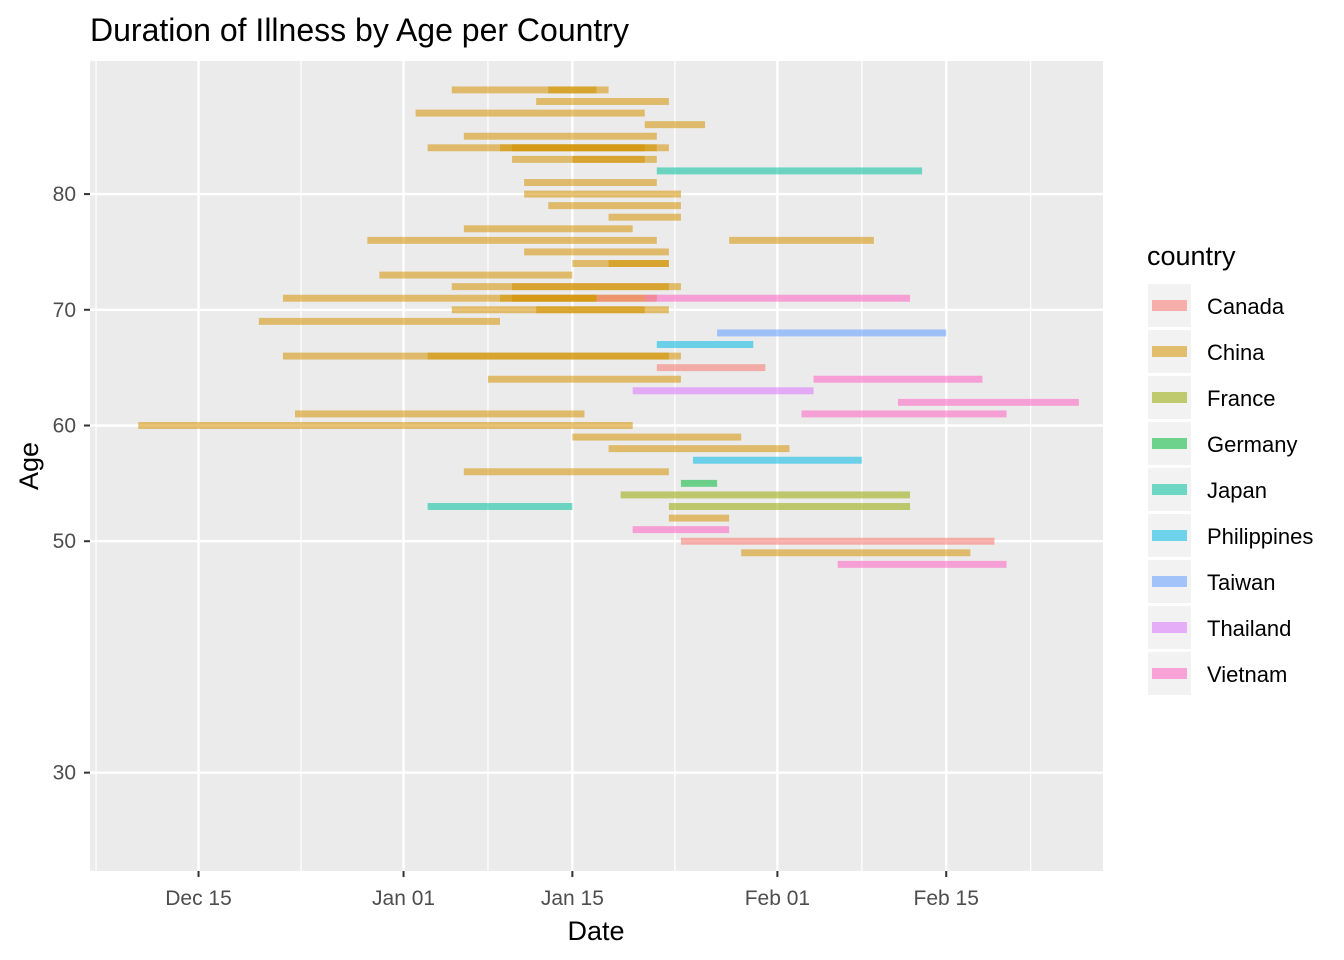 This screenshot has height=960, width=1344. I want to click on legend-swatch-philippines, so click(1169, 535).